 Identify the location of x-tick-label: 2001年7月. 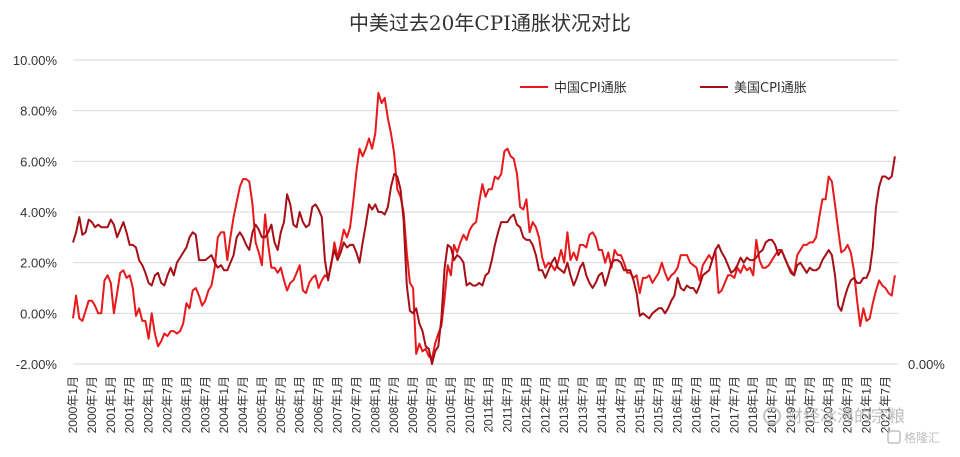
(130, 404).